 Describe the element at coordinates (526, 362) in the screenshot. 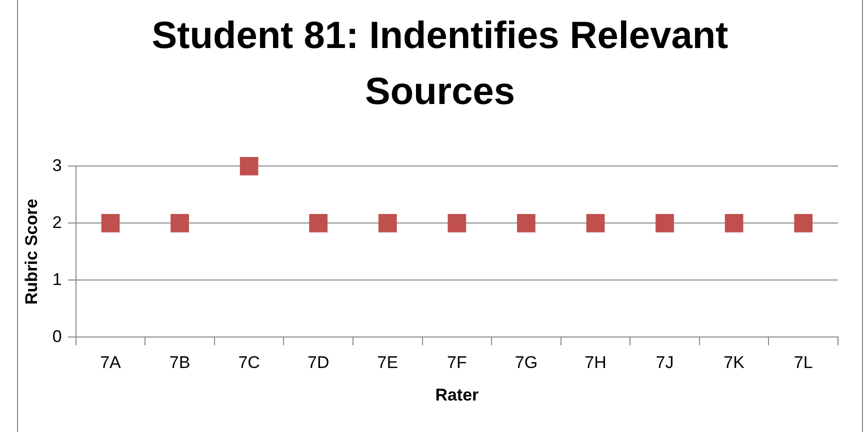

I see `x-tick-label: 7G` at that location.